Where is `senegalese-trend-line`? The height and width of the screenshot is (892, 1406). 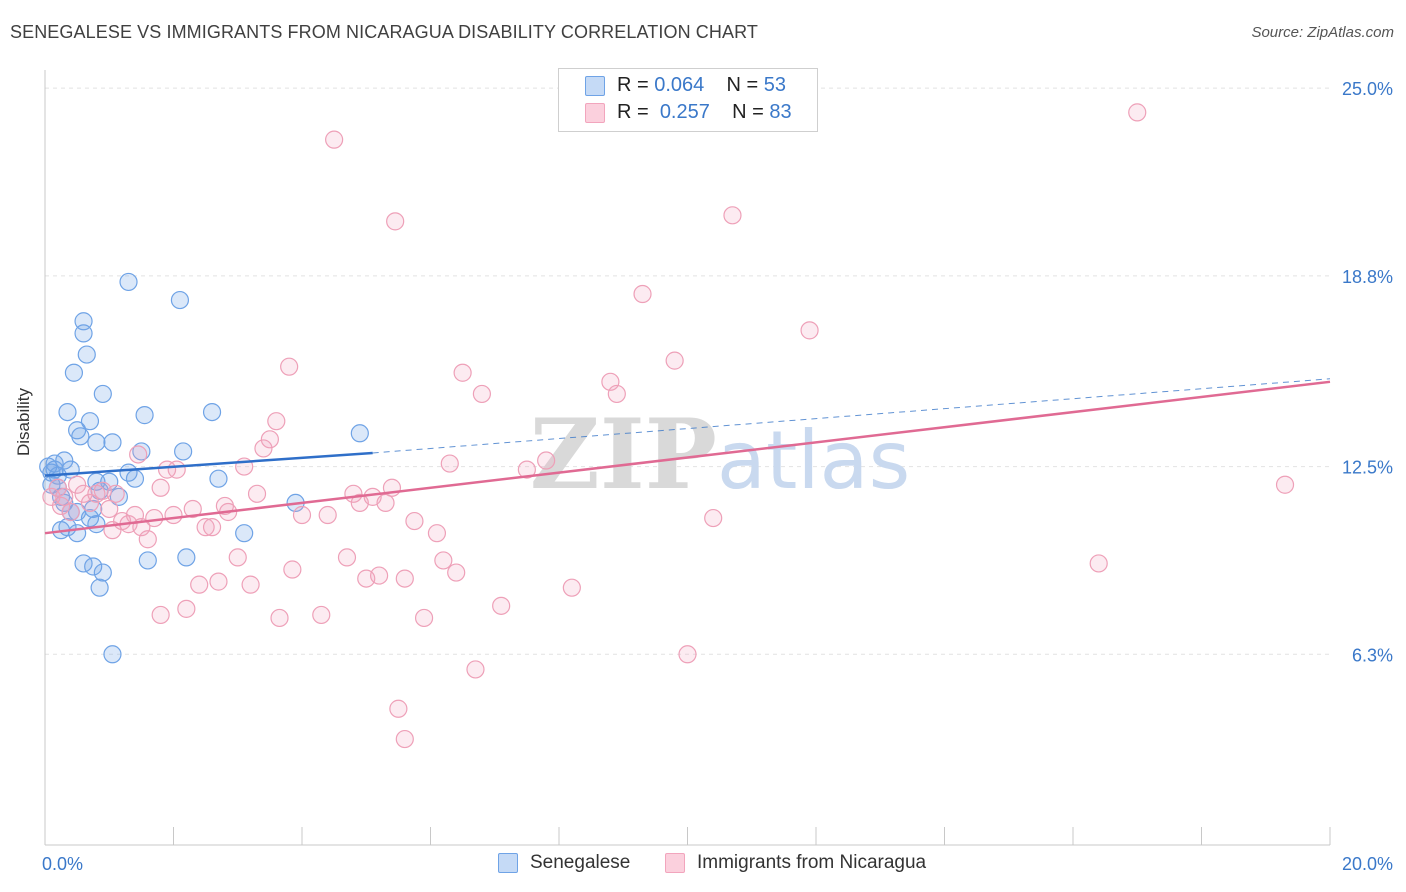 senegalese-trend-line is located at coordinates (208, 464).